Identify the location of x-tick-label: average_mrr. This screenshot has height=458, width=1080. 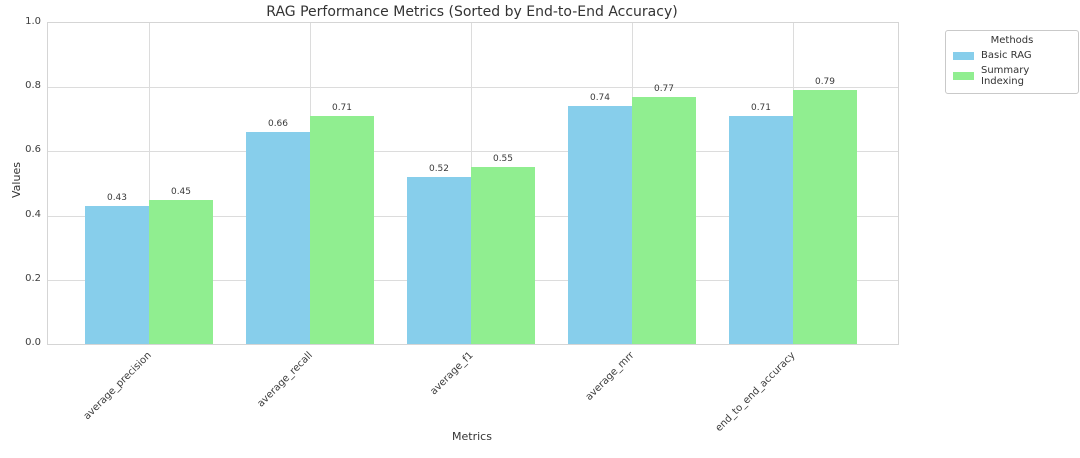
(610, 376).